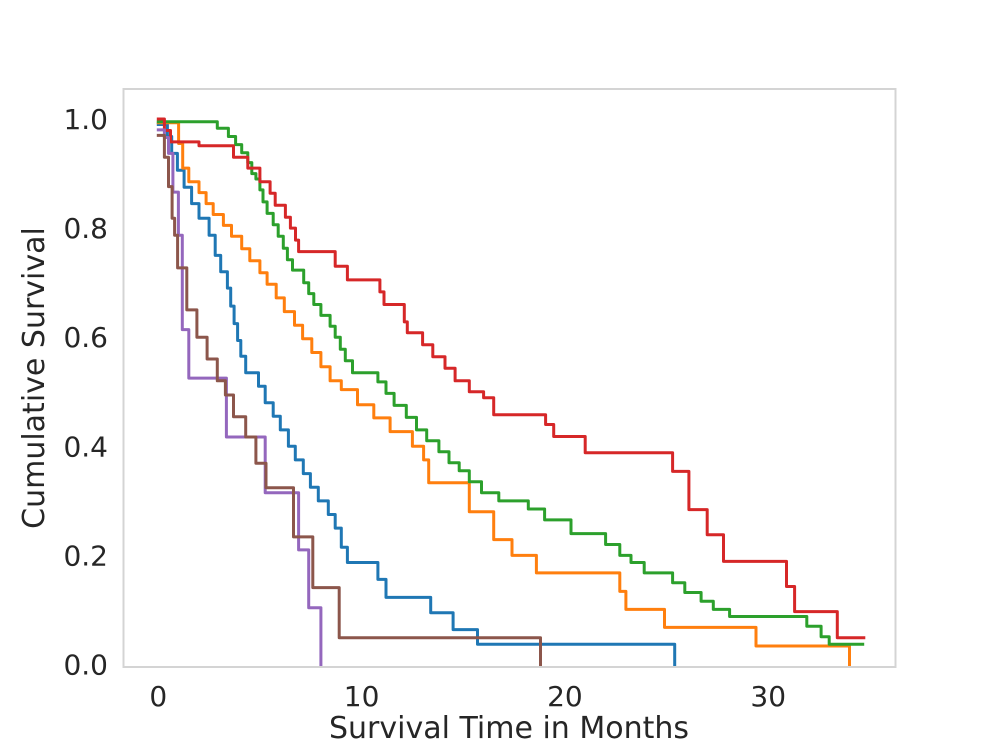 The image size is (996, 747). Describe the element at coordinates (85, 555) in the screenshot. I see `y-tick-label-0.2: 0.2` at that location.